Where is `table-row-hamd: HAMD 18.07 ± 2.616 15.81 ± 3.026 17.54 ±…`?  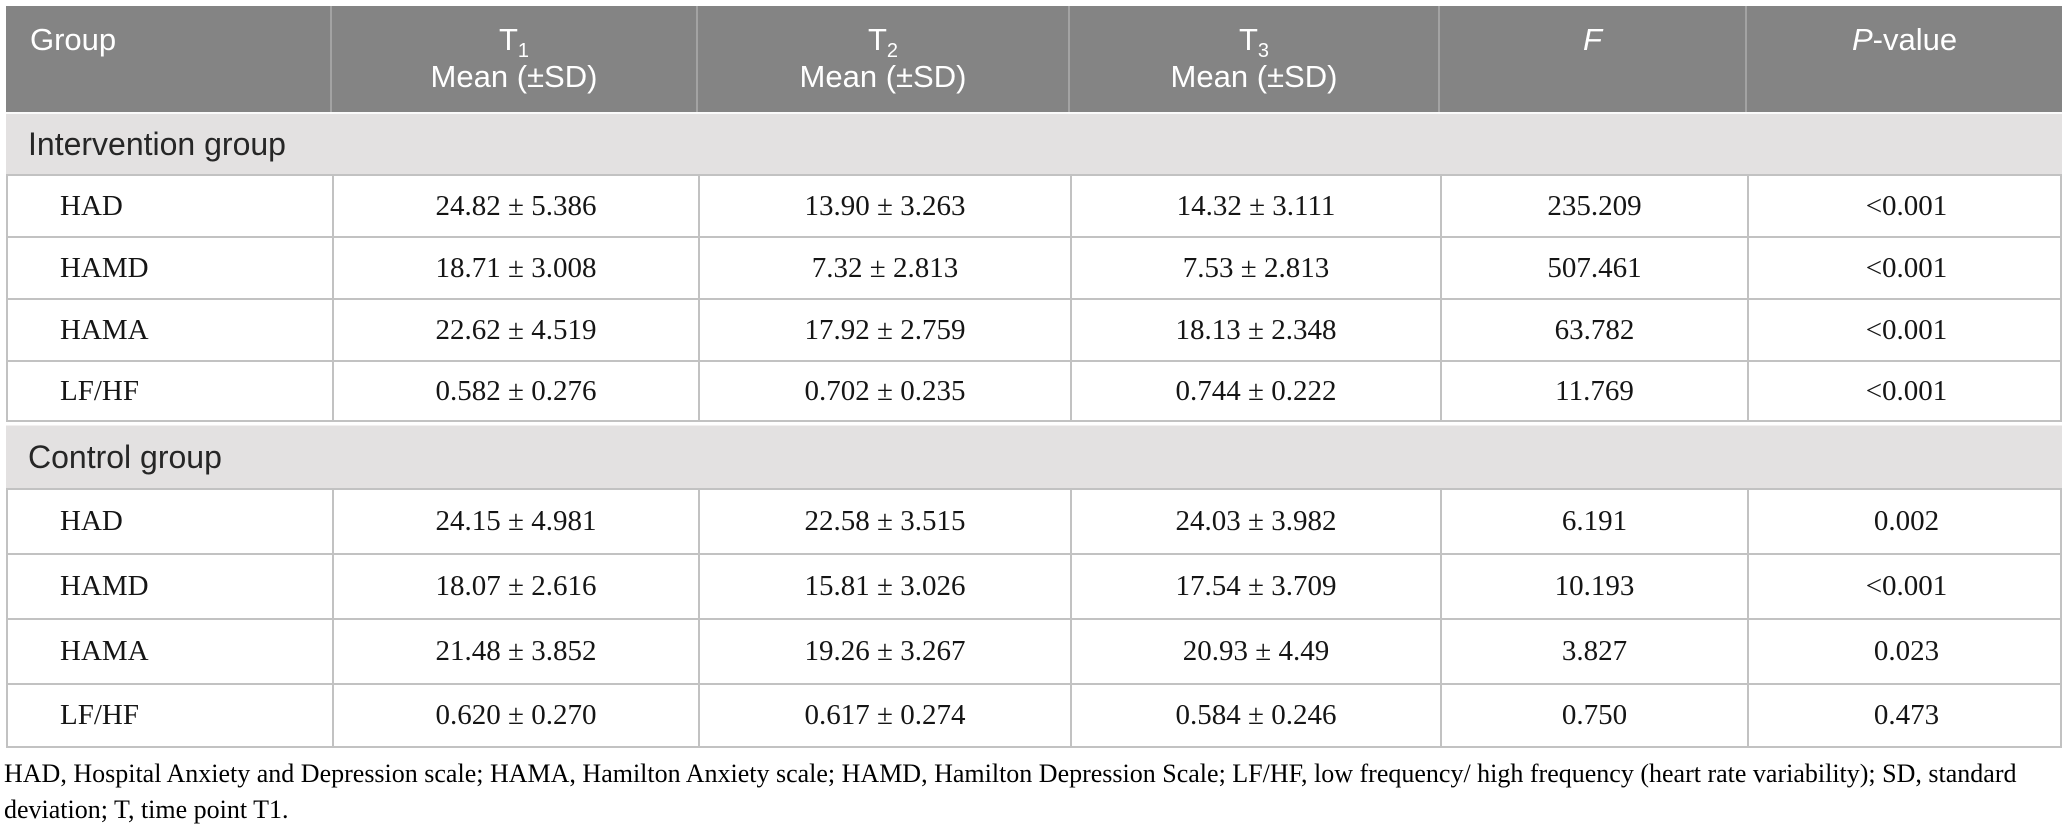 table-row-hamd: HAMD 18.07 ± 2.616 15.81 ± 3.026 17.54 ±… is located at coordinates (1034, 585).